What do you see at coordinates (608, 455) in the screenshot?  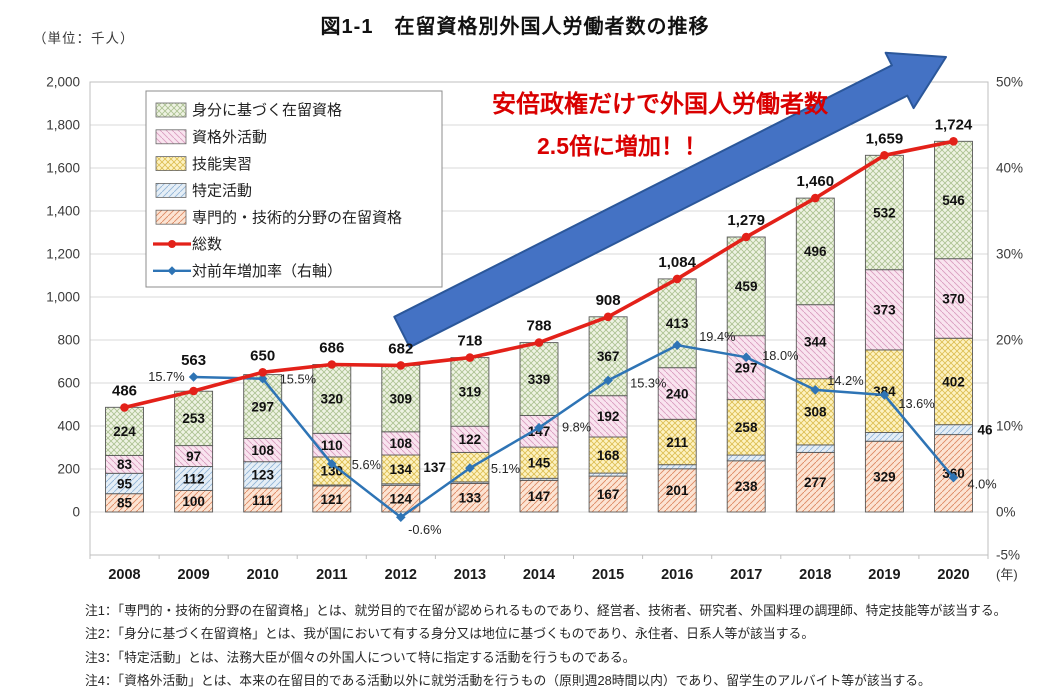 I see `segment-s2-2015` at bounding box center [608, 455].